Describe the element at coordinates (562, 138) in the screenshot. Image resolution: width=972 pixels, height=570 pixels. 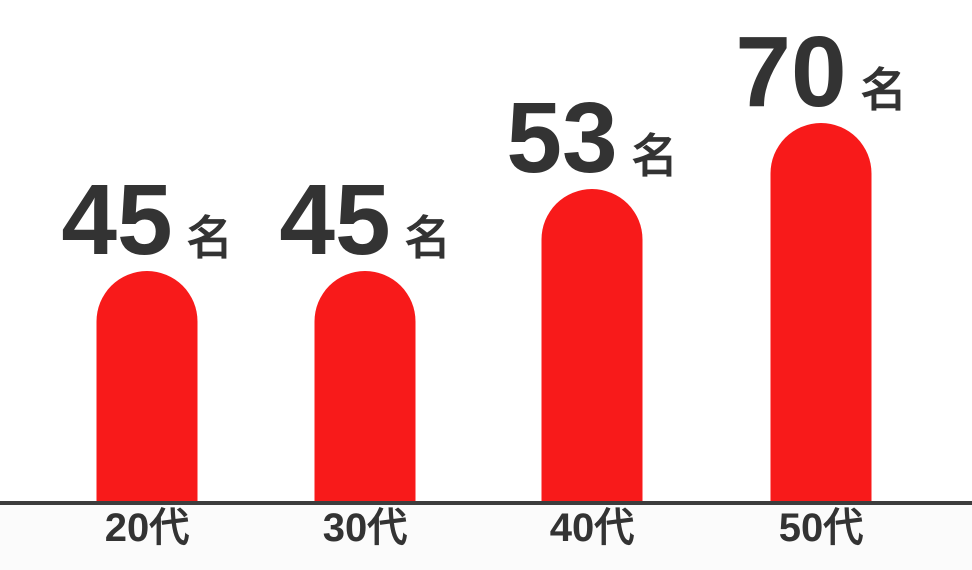
I see `value-number: 53` at that location.